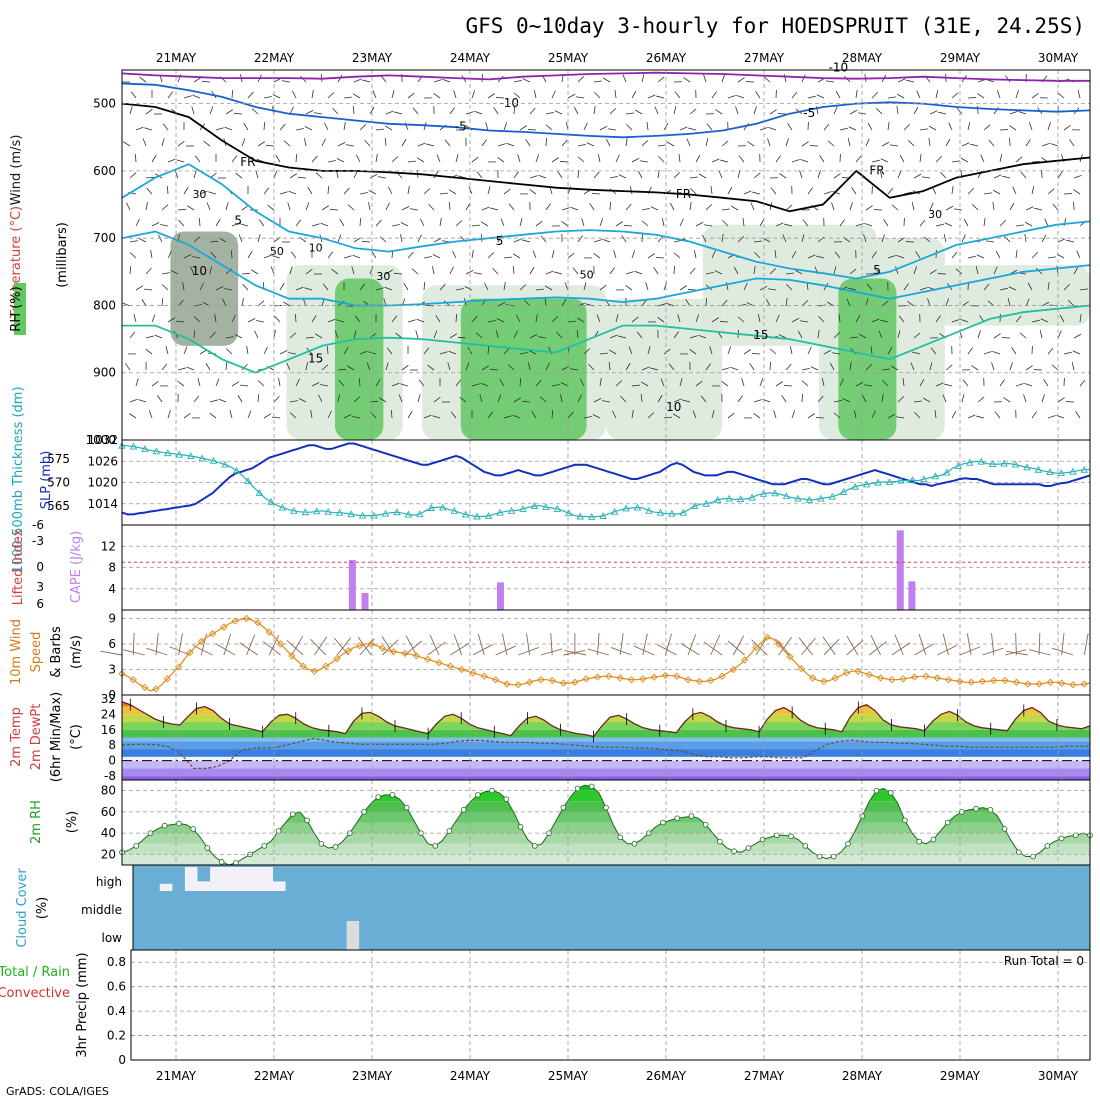  I want to click on cape-bar, so click(500, 596).